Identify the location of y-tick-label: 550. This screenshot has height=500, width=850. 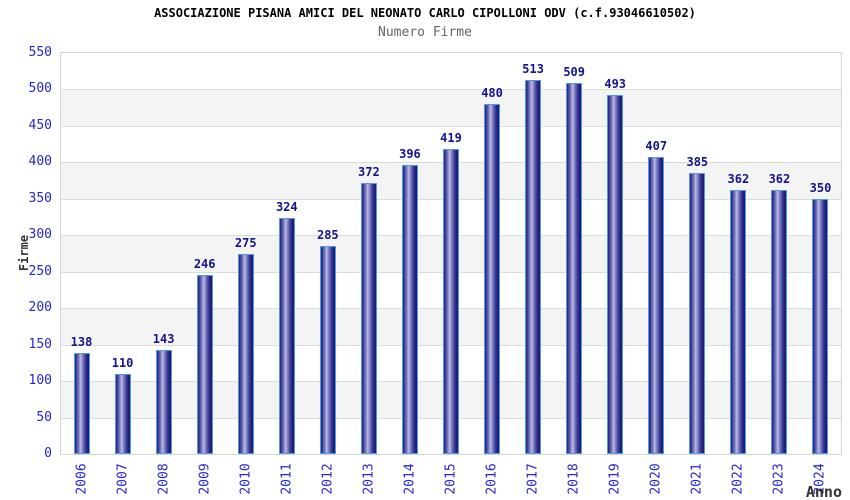
(40, 52).